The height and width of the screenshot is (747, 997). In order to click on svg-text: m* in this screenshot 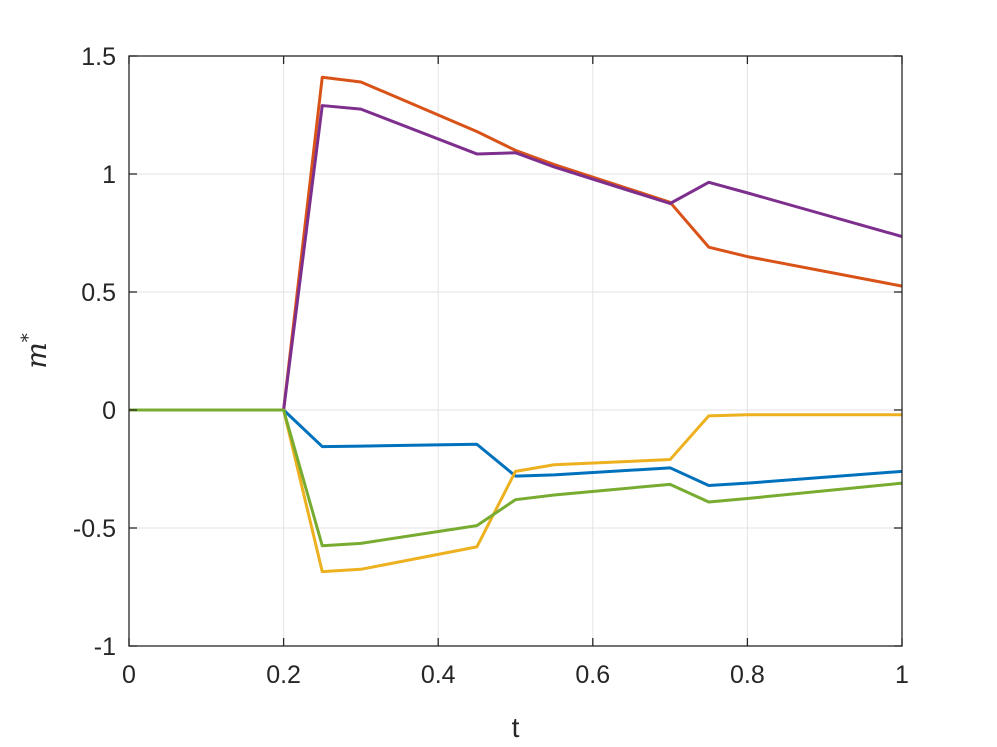, I will do `click(35, 351)`.